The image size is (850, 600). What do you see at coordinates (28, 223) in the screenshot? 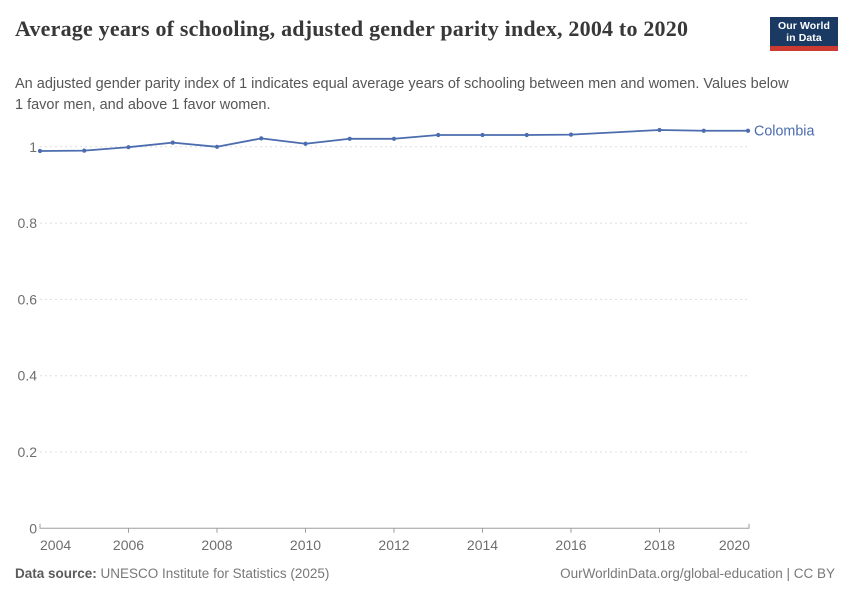
I see `y-axis-tick-label: 0.8` at bounding box center [28, 223].